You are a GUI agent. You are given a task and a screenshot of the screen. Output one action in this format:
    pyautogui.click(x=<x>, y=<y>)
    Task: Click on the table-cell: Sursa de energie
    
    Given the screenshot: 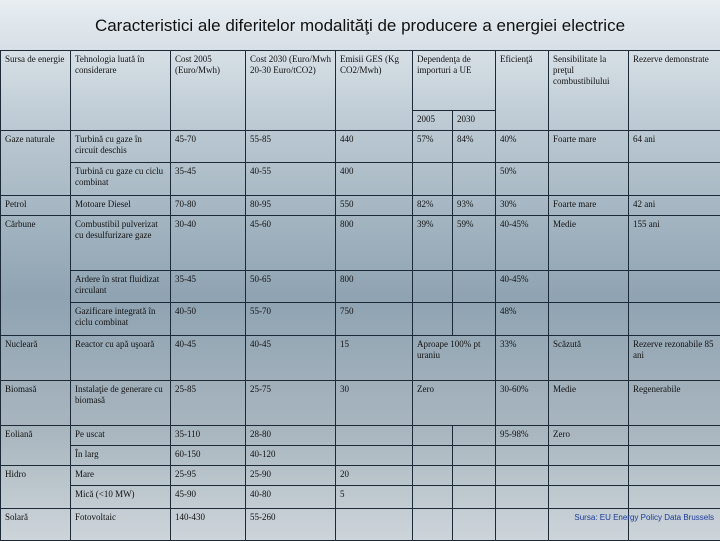 What is the action you would take?
    pyautogui.click(x=36, y=91)
    